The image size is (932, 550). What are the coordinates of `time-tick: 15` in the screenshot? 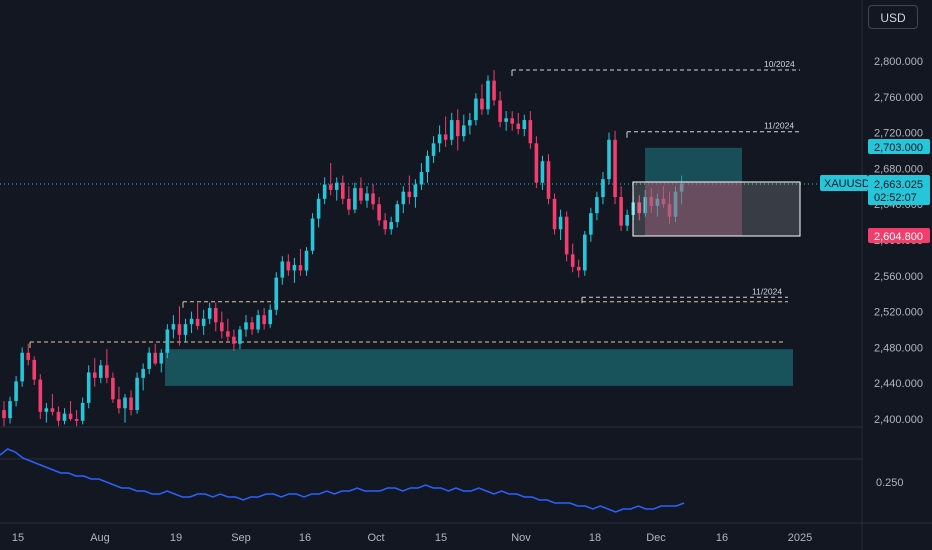 It's located at (441, 538).